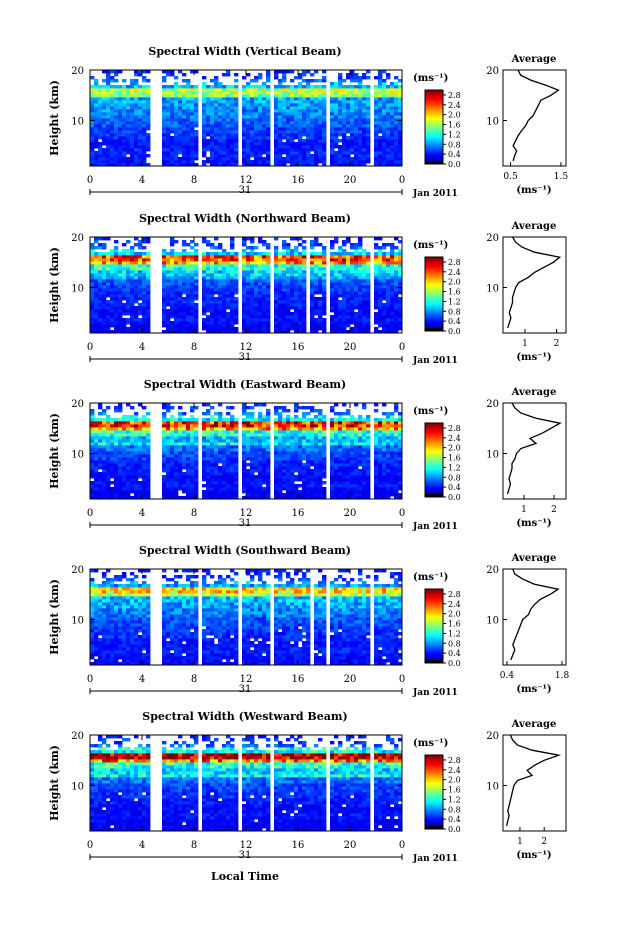 This screenshot has height=929, width=621. What do you see at coordinates (507, 676) in the screenshot?
I see `average-x-tick-label: 0.4` at bounding box center [507, 676].